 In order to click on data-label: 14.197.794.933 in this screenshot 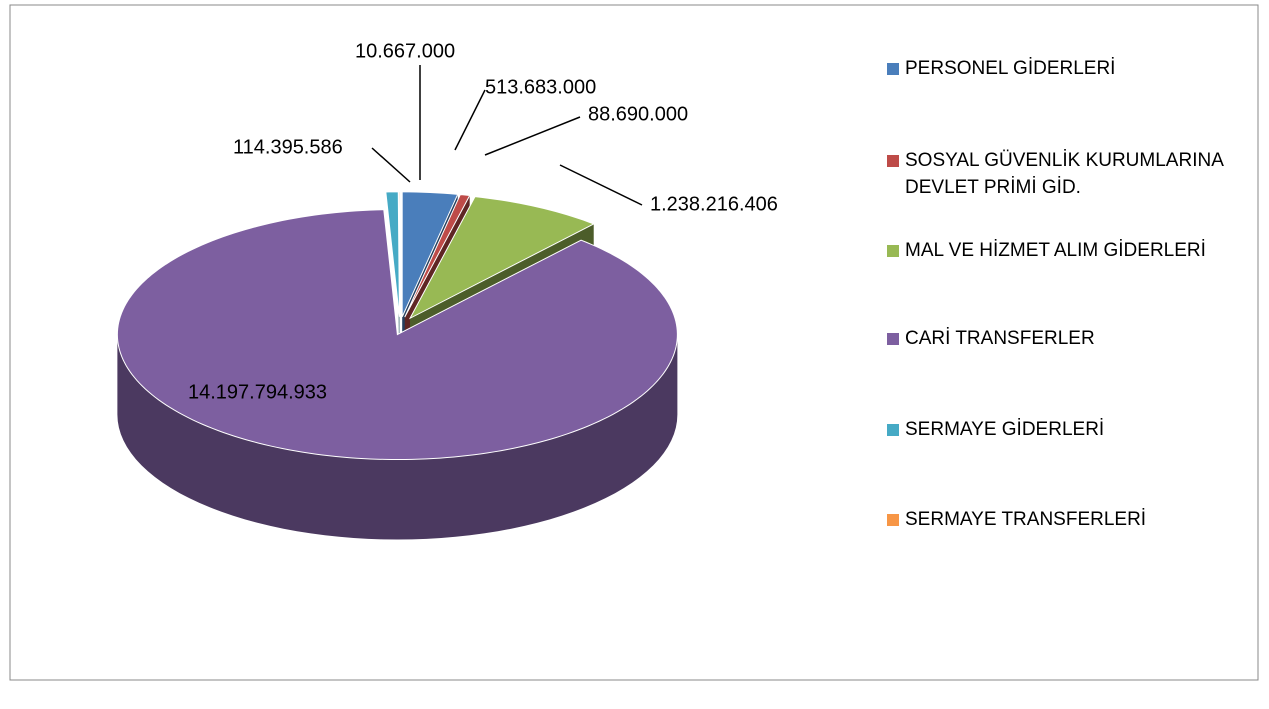, I will do `click(257, 392)`.